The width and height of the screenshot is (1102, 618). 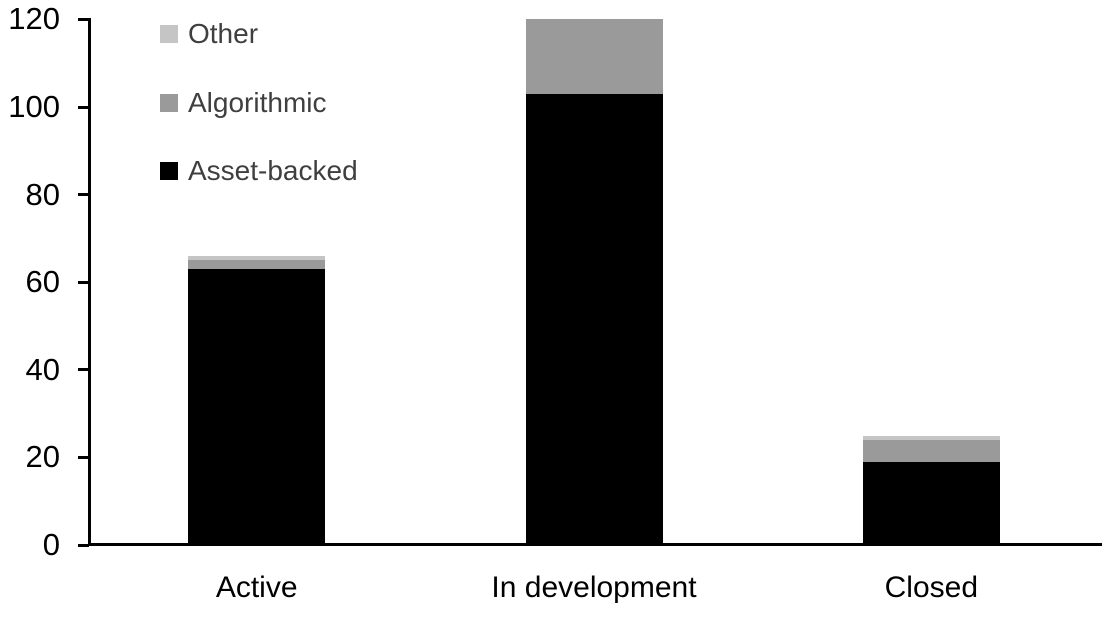 I want to click on x-category-label-closed: Closed, so click(x=931, y=587).